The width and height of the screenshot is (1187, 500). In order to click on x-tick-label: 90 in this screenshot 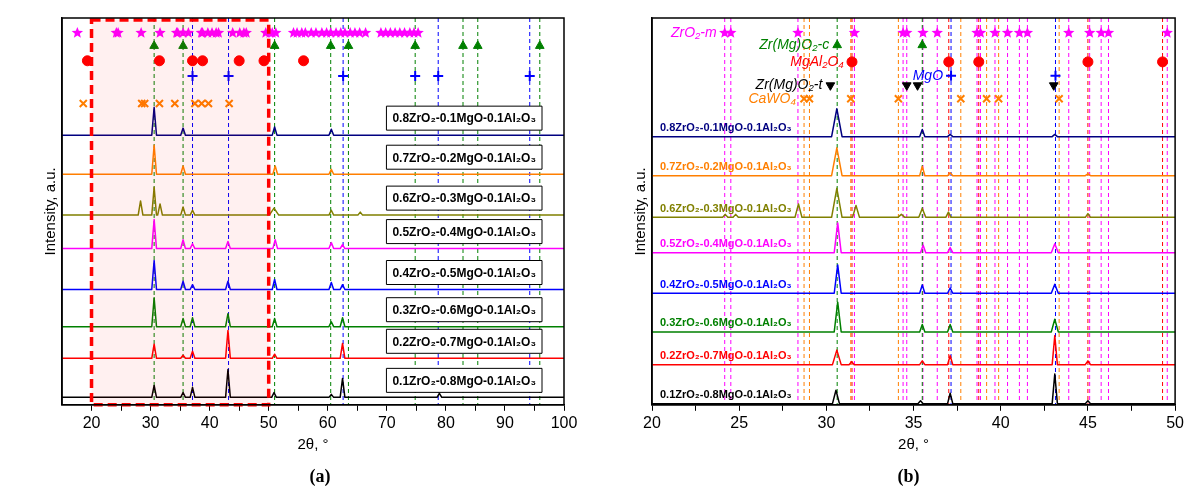, I will do `click(505, 422)`.